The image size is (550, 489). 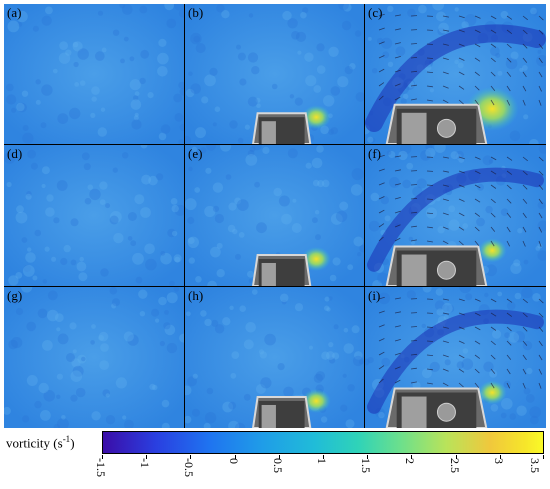 I want to click on colorbar-title: vorticity (s-1), so click(x=40, y=442).